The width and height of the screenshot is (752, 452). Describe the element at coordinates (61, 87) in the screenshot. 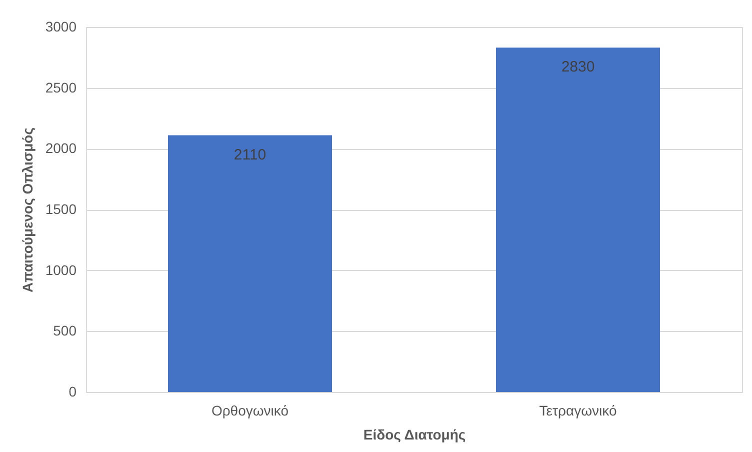

I see `y-tick-label: 2500` at that location.